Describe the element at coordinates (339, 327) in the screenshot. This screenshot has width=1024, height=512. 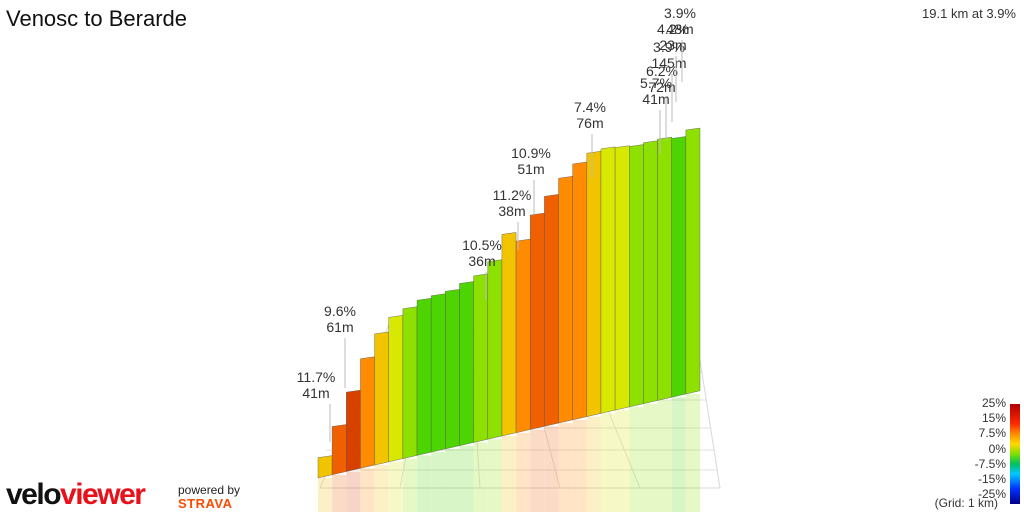
I see `climb-elevation-label: 61m` at that location.